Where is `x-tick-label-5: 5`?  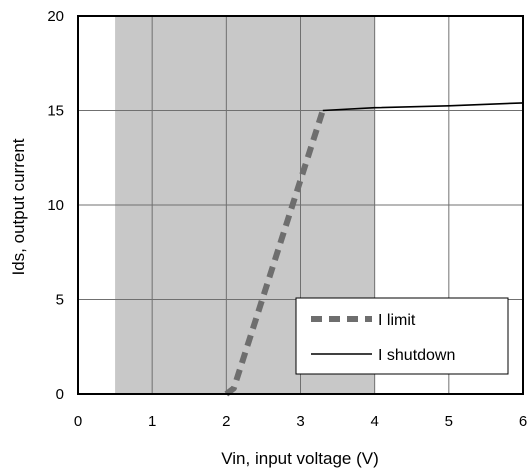
x-tick-label-5: 5 is located at coordinates (449, 421).